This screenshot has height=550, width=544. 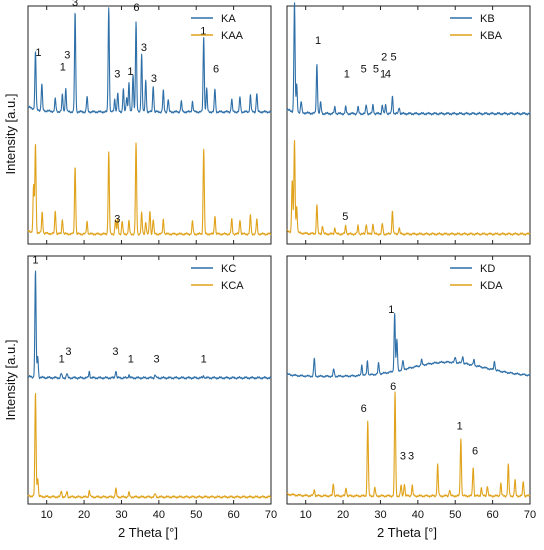 What do you see at coordinates (408, 187) in the screenshot?
I see `series-line-KBA` at bounding box center [408, 187].